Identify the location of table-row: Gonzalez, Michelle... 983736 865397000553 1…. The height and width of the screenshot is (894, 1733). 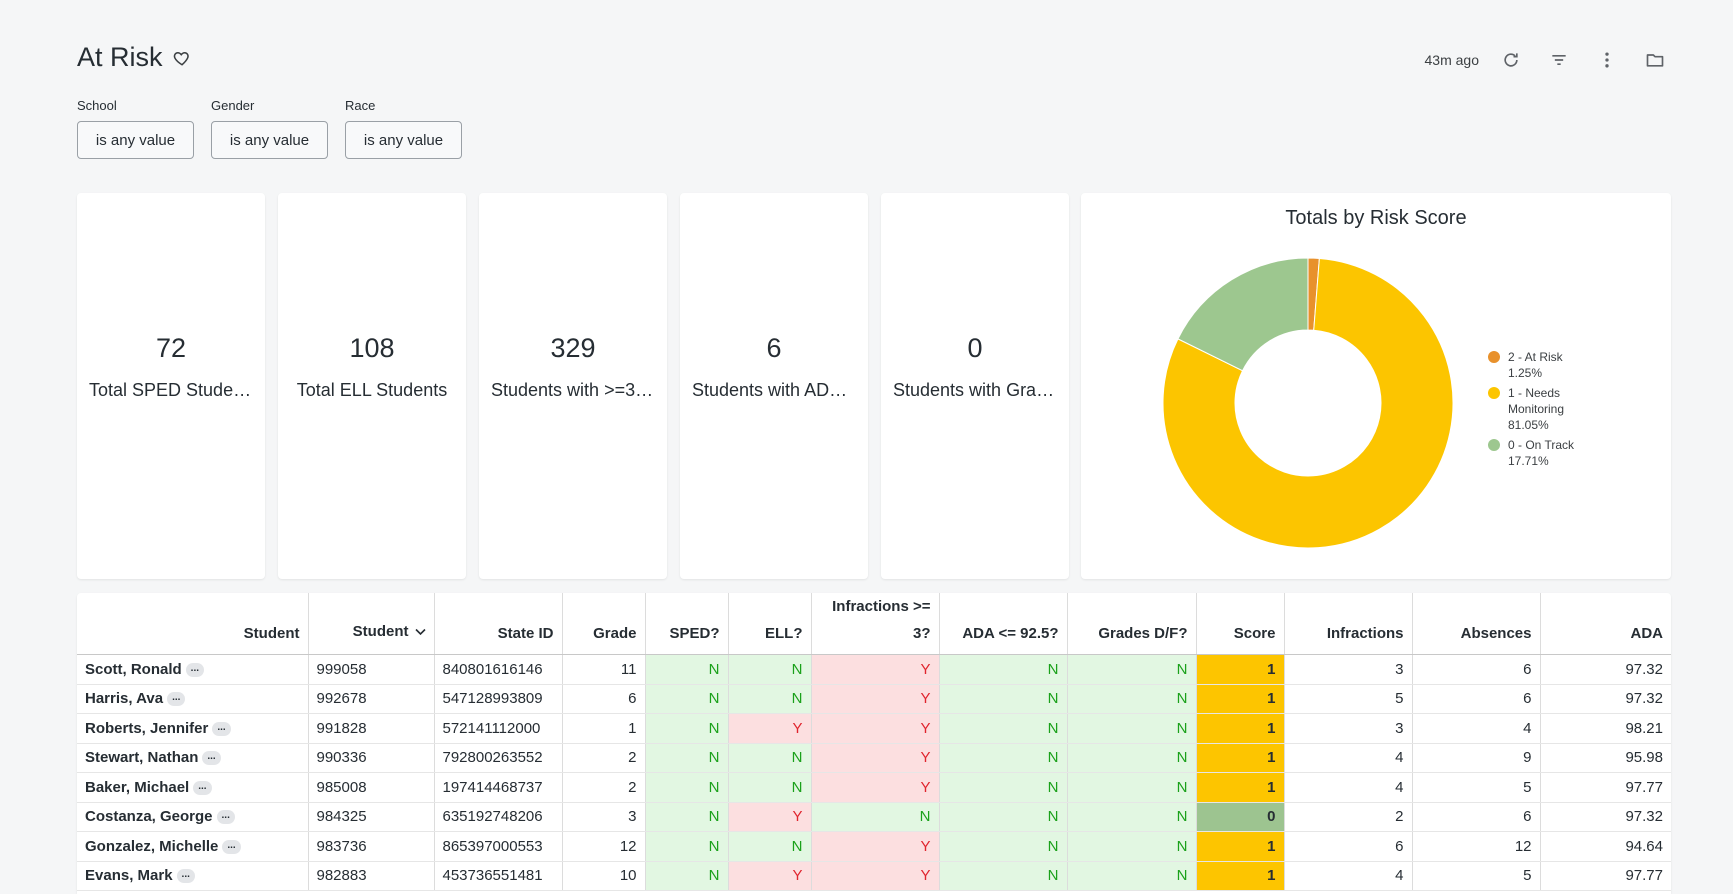
(874, 846).